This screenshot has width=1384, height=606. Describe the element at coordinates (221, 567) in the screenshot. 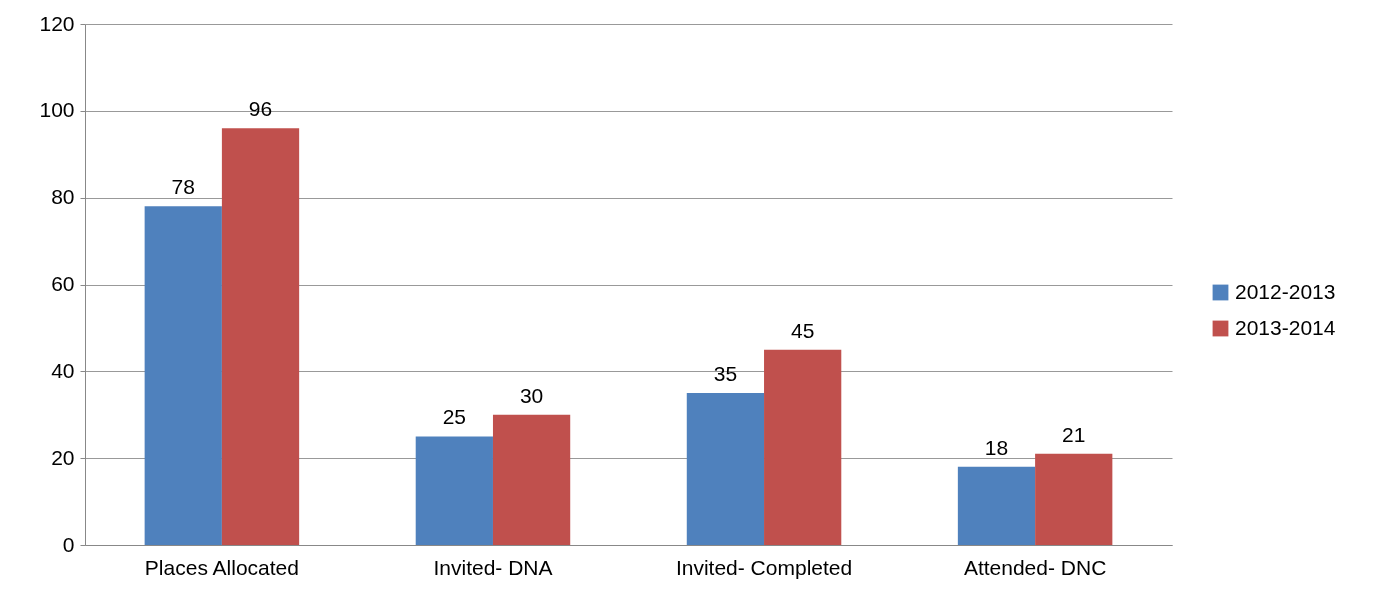

I see `x-tick-label: Places Allocated` at that location.